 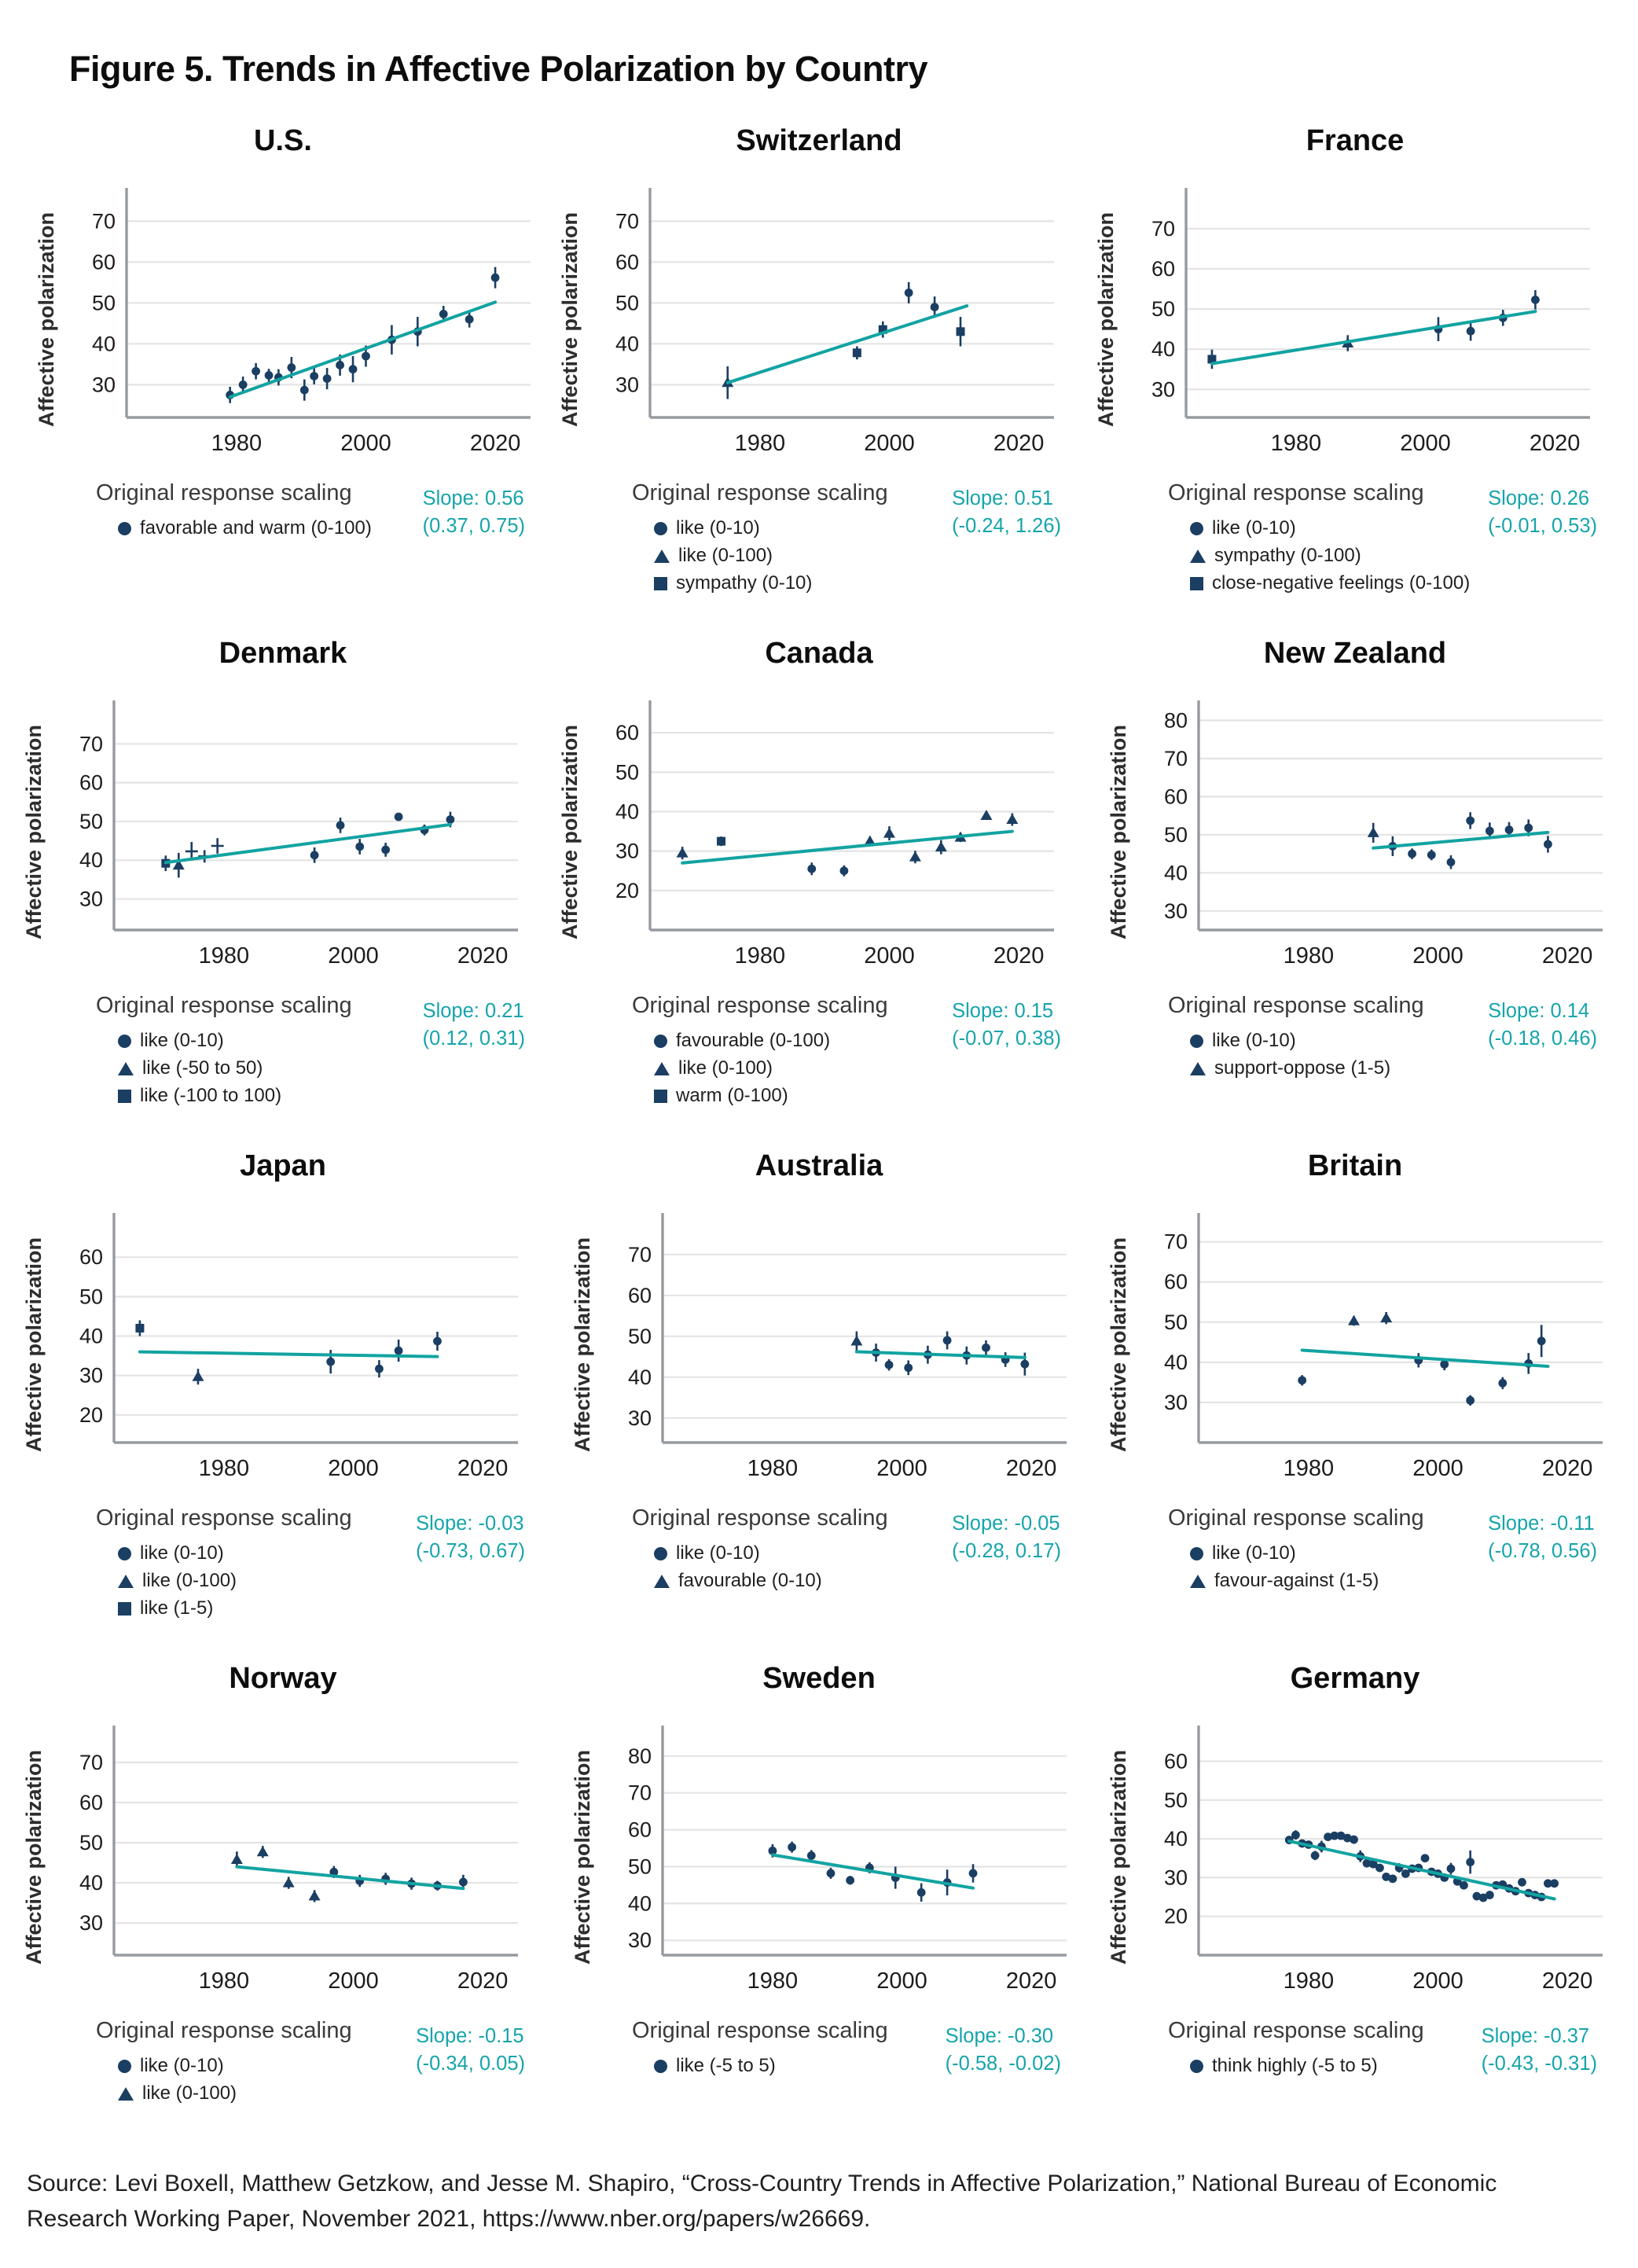 I want to click on slope-annotation: Slope: 0.15 (-0.07, 0.38), so click(x=1006, y=1023).